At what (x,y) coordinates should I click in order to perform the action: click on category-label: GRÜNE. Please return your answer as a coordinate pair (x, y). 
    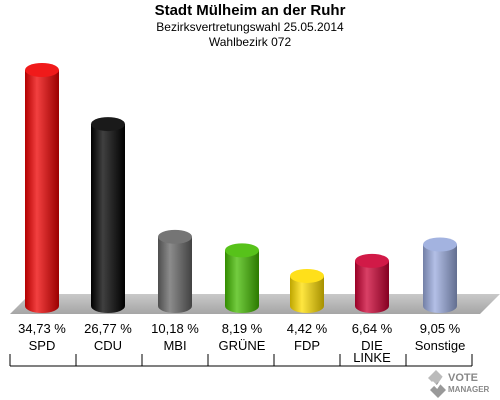
    Looking at the image, I should click on (242, 345).